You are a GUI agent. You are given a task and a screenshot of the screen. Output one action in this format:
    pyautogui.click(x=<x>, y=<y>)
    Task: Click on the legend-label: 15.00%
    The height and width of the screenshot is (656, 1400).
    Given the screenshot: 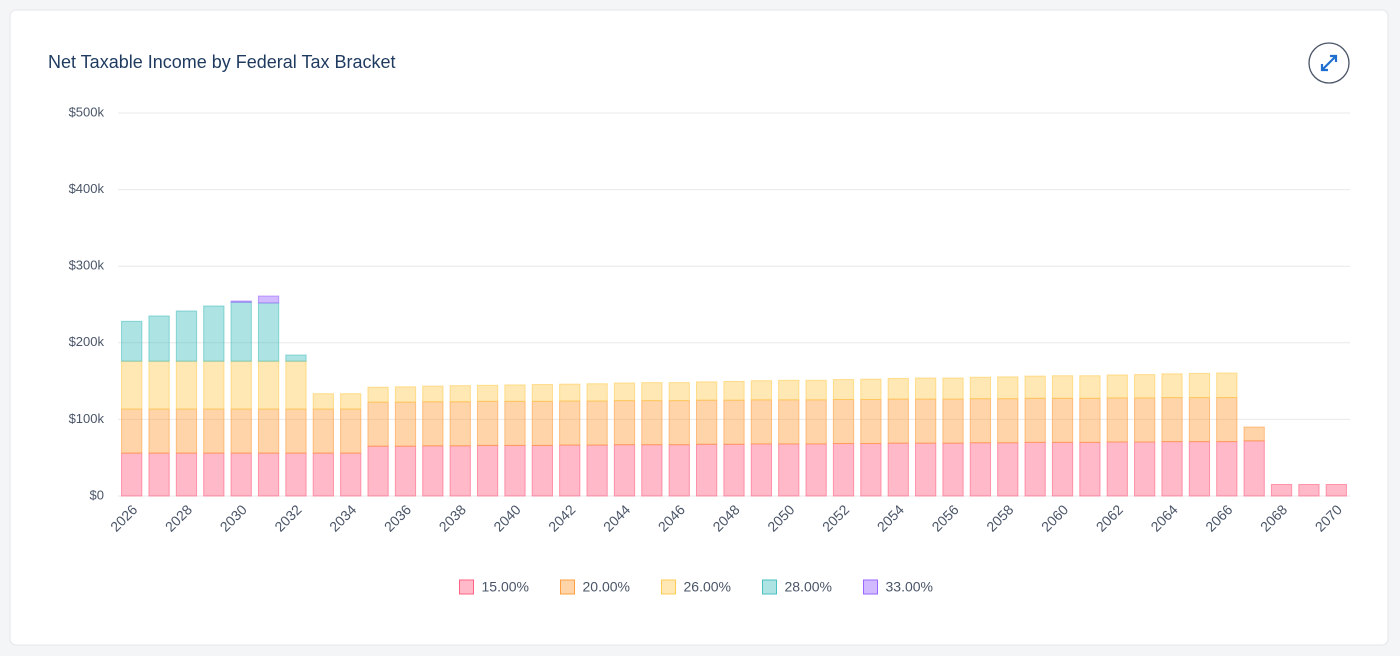 What is the action you would take?
    pyautogui.click(x=505, y=587)
    